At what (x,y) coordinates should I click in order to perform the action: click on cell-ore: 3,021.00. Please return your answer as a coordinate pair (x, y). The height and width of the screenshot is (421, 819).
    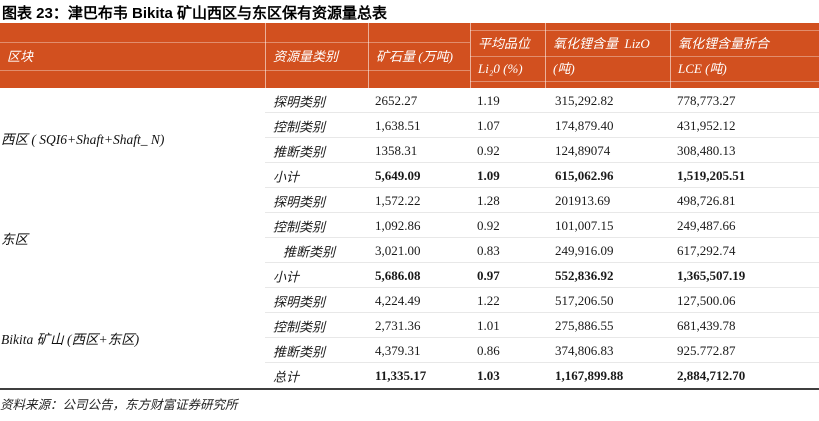
    Looking at the image, I should click on (398, 250).